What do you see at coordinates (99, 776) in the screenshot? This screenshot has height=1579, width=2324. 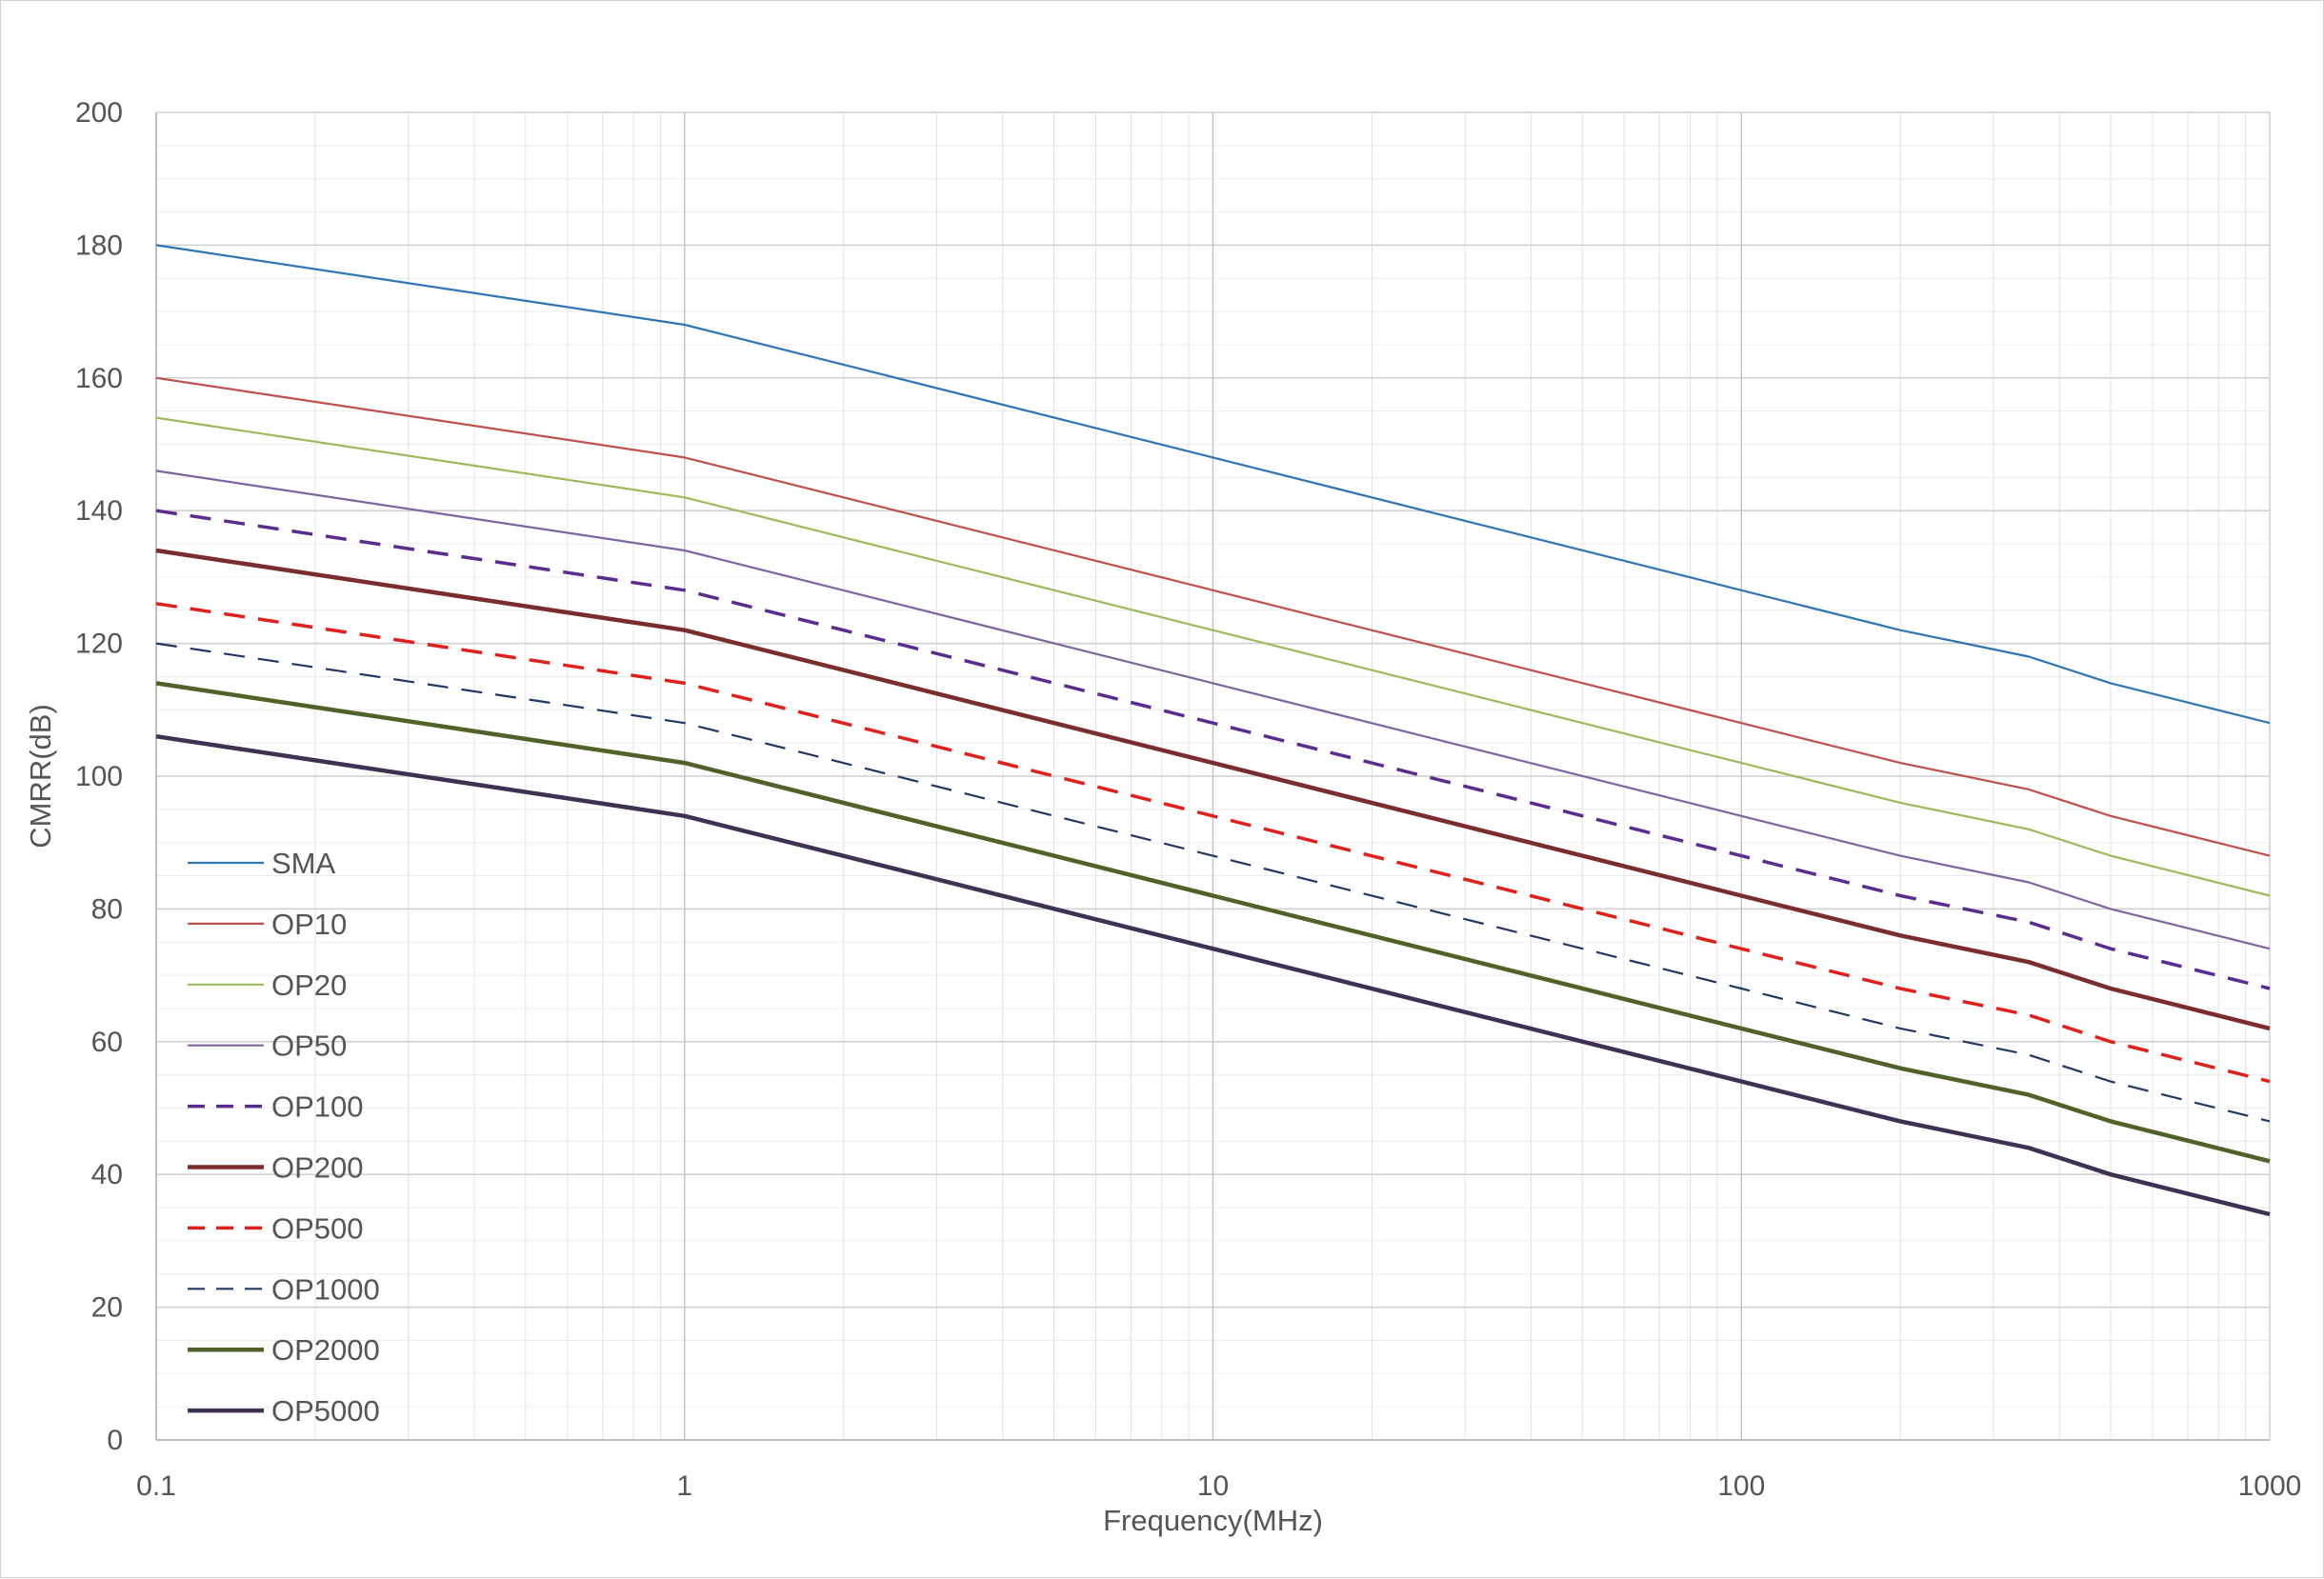 I see `y-tick-label: 100` at bounding box center [99, 776].